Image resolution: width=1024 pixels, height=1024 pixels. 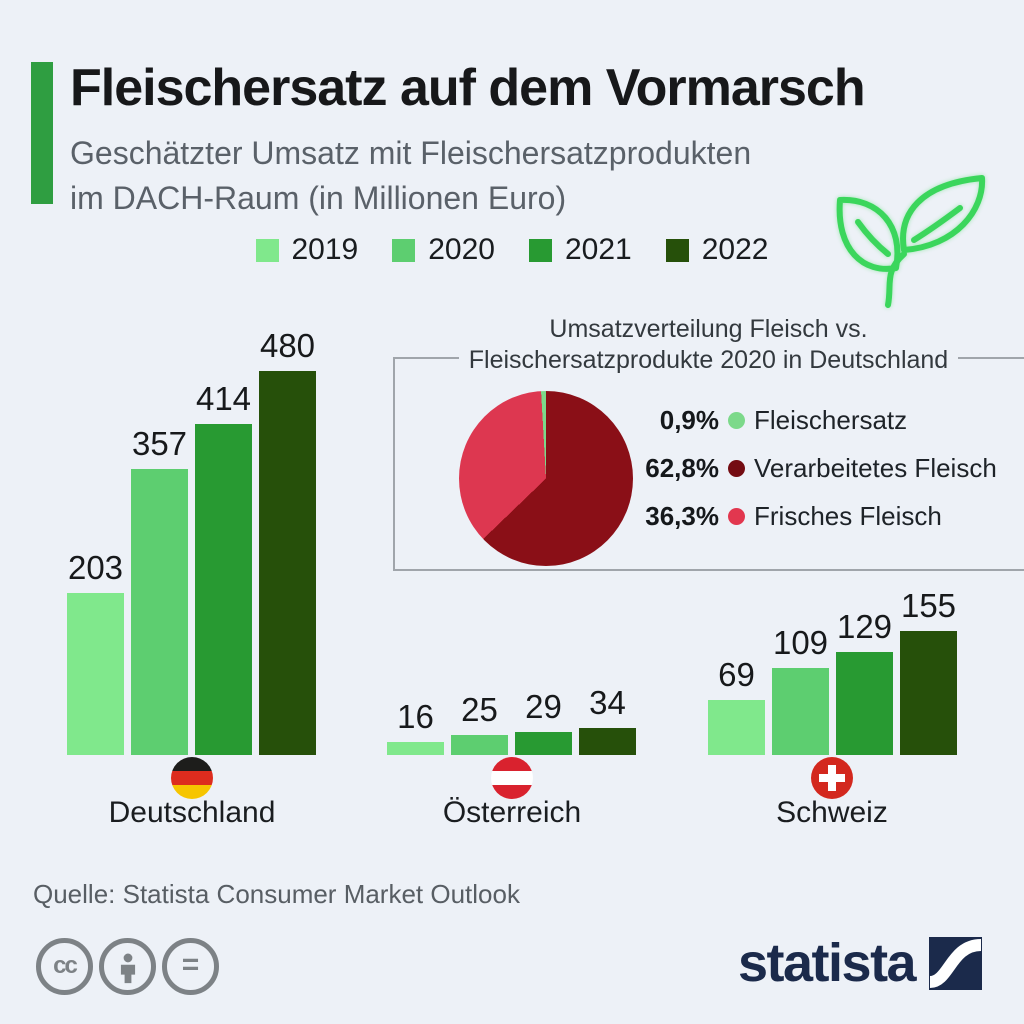 I want to click on pie-title-line-1: Umsatzverteilung Fleisch vs., so click(x=708, y=329).